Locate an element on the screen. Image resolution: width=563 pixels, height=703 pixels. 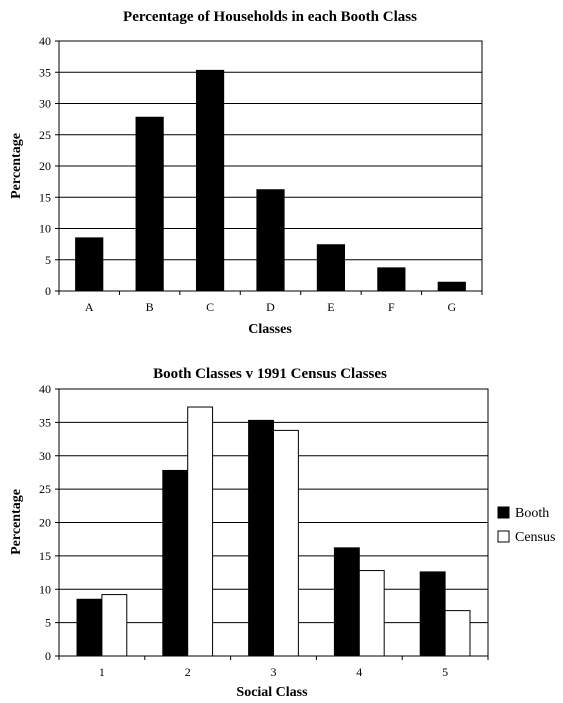
bar-value-d is located at coordinates (270, 240).